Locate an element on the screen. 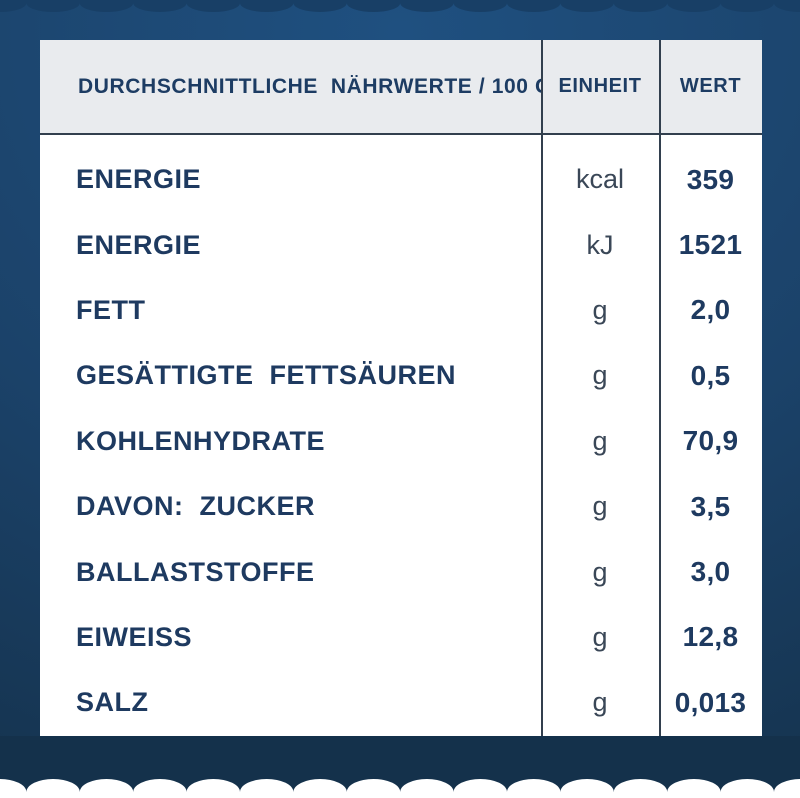  bottom-navy-band is located at coordinates (400, 767).